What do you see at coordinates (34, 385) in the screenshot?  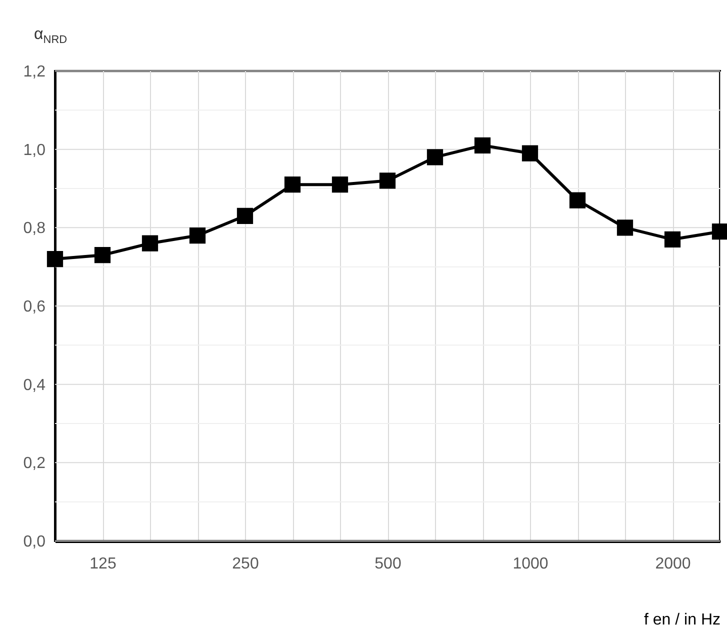 I see `y-tick-label: 0,4` at bounding box center [34, 385].